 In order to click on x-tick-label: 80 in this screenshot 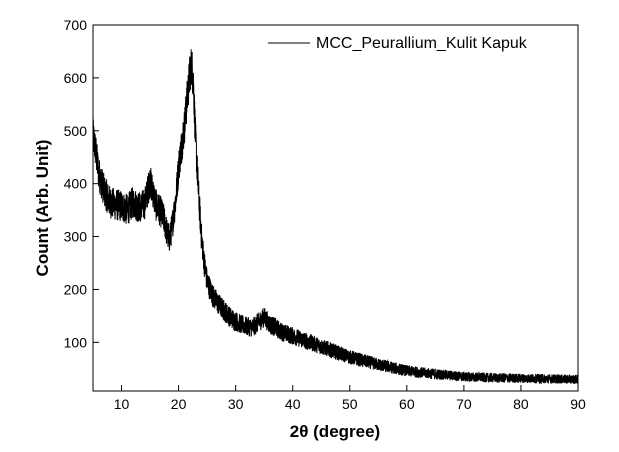, I will do `click(521, 404)`.